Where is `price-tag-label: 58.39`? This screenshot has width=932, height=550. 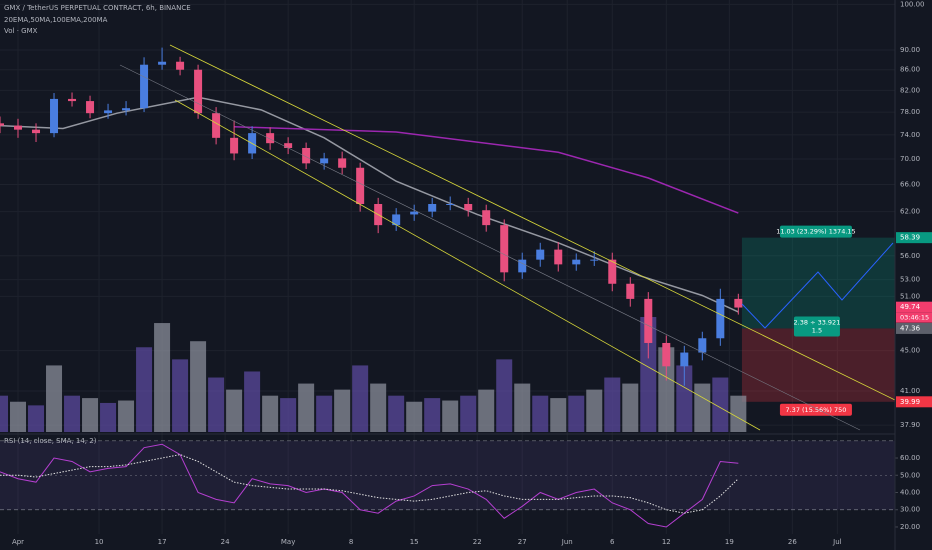
price-tag-label: 58.39 is located at coordinates (910, 238).